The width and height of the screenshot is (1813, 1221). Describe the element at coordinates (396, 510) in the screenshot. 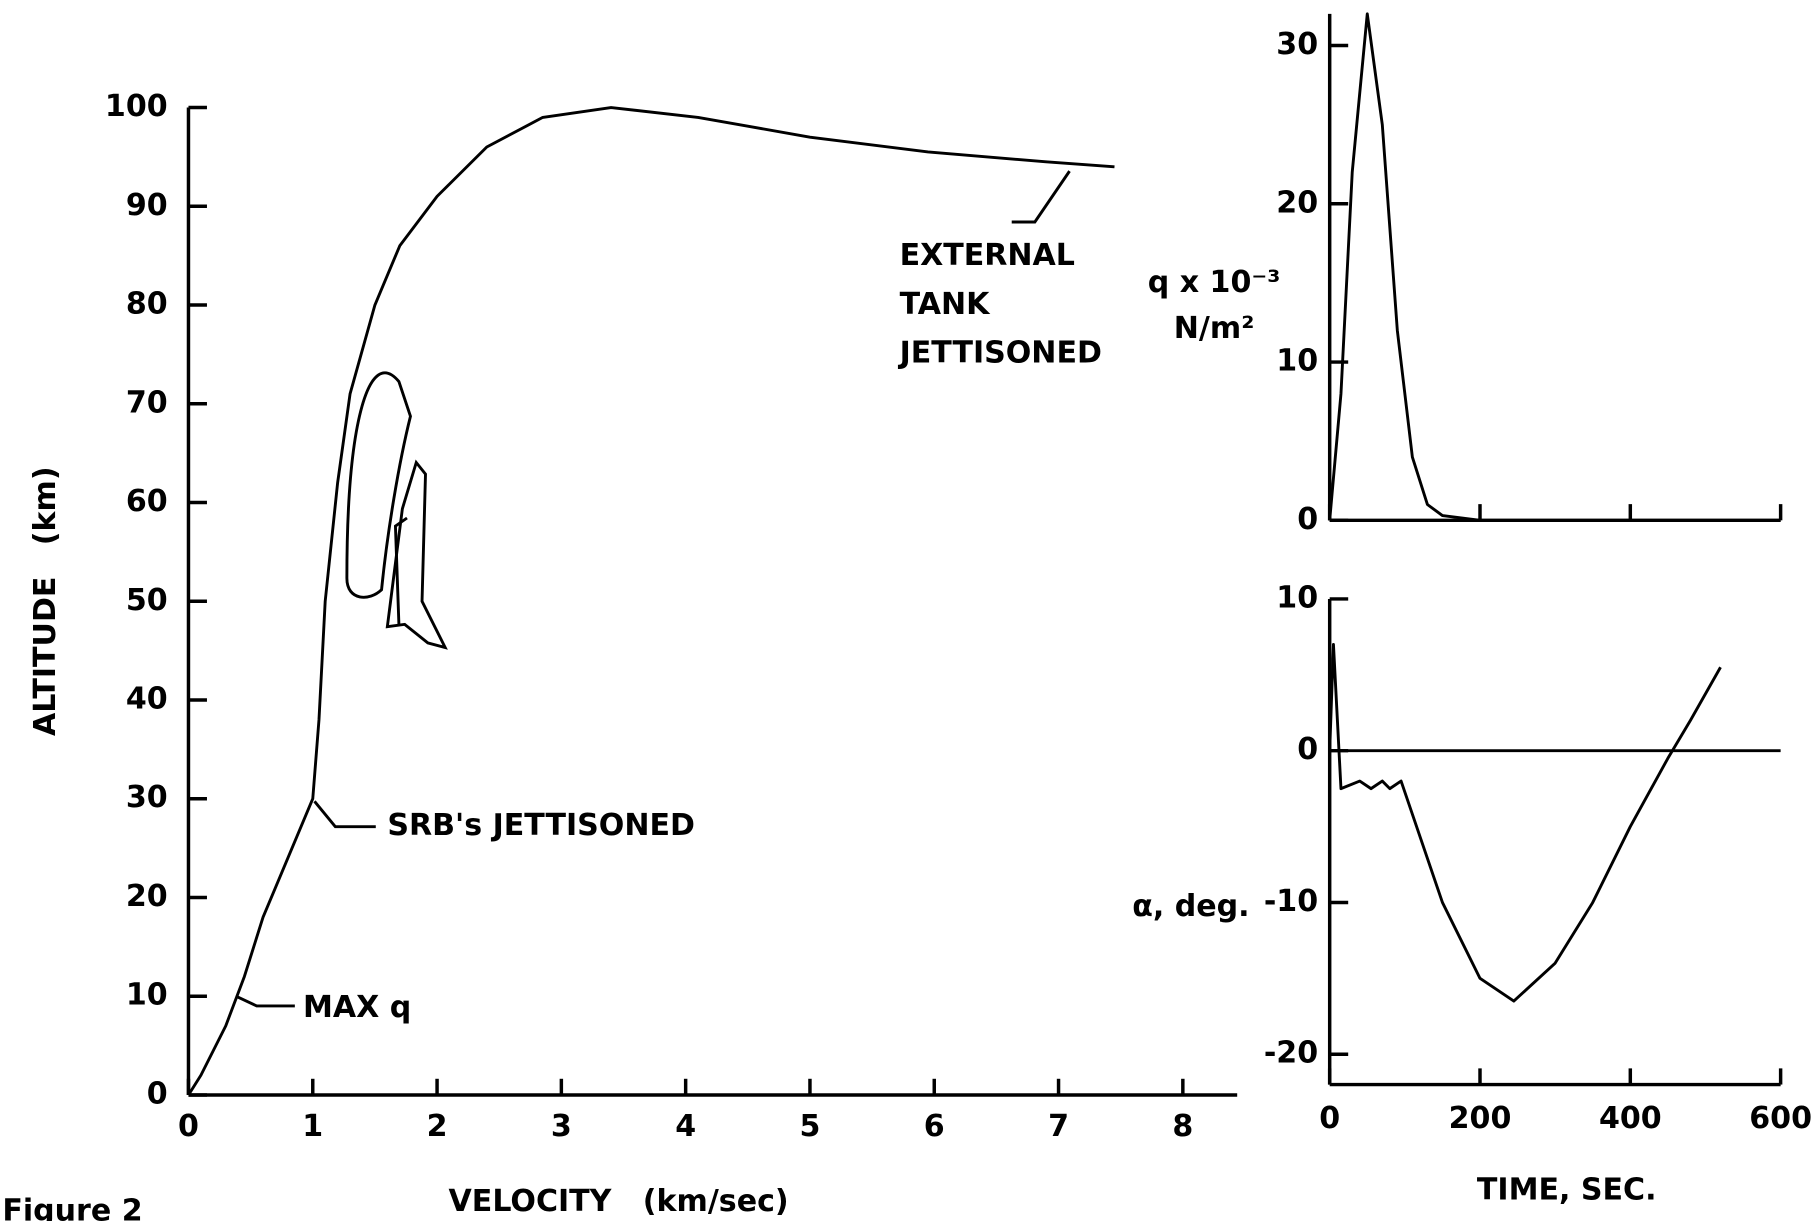

I see `shuttle-sketch` at that location.